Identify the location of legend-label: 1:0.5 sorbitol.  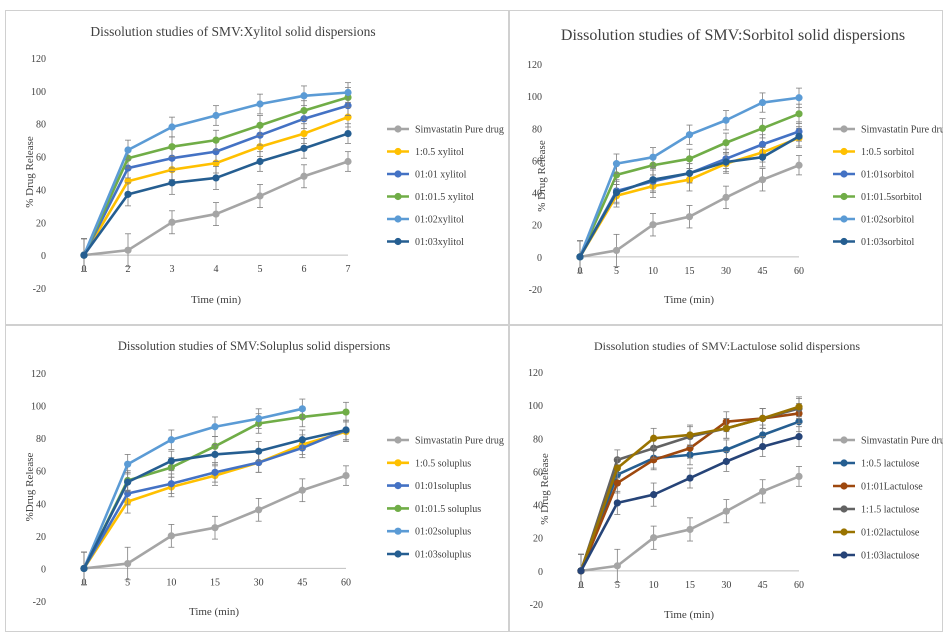
(888, 152).